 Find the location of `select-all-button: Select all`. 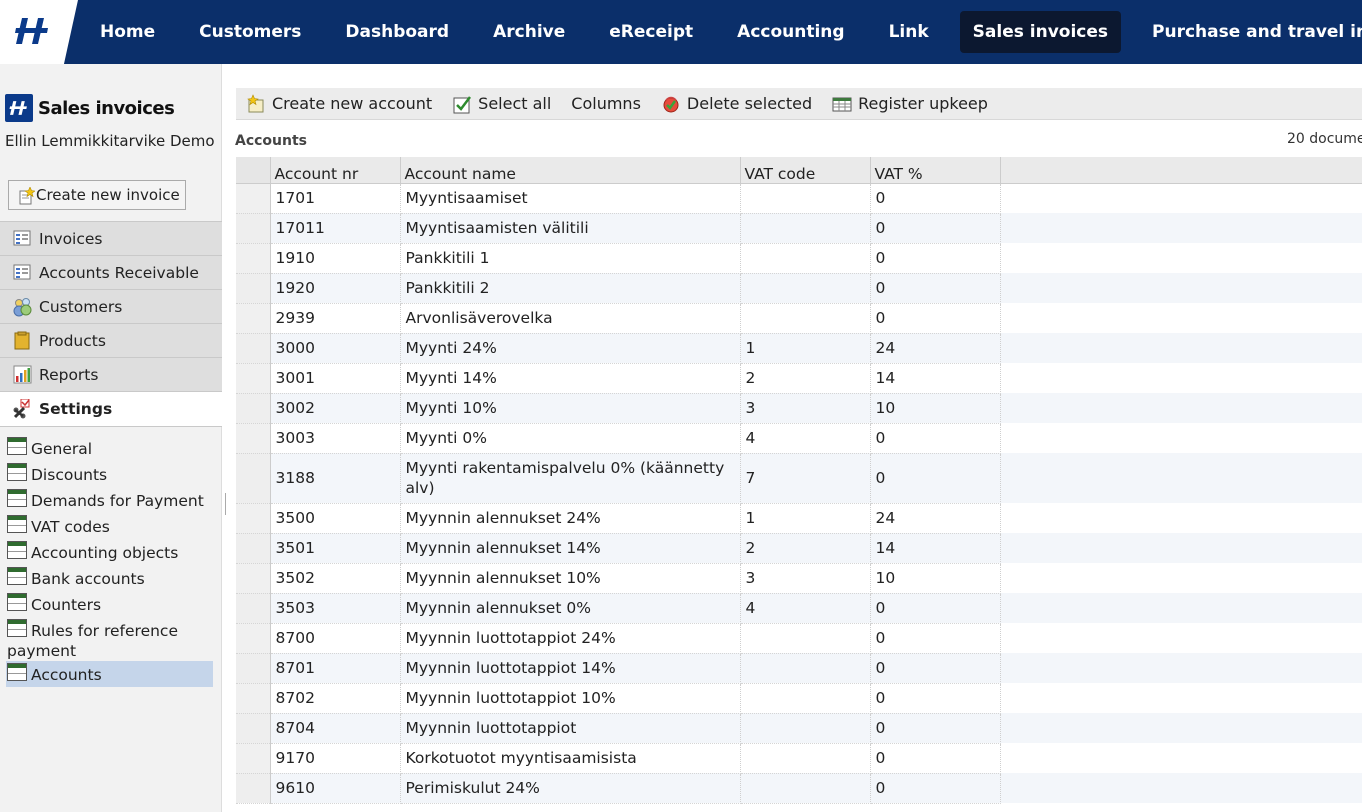

select-all-button: Select all is located at coordinates (501, 104).